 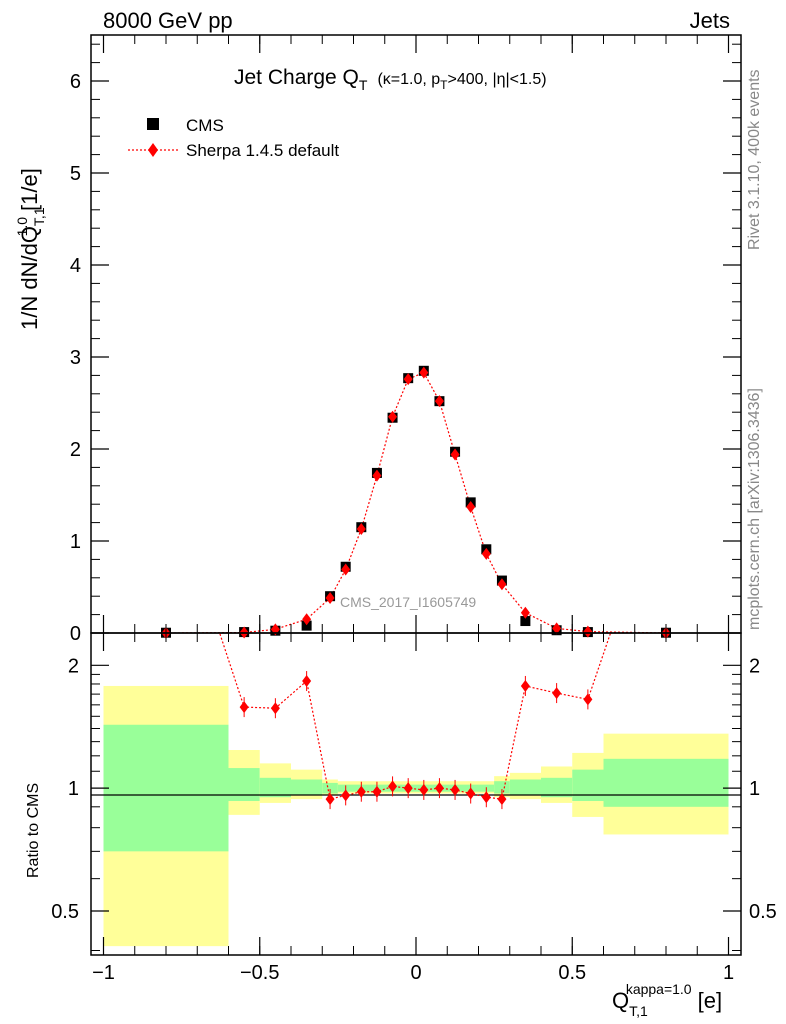 I want to click on title-detail-sub-text: T, so click(x=444, y=85).